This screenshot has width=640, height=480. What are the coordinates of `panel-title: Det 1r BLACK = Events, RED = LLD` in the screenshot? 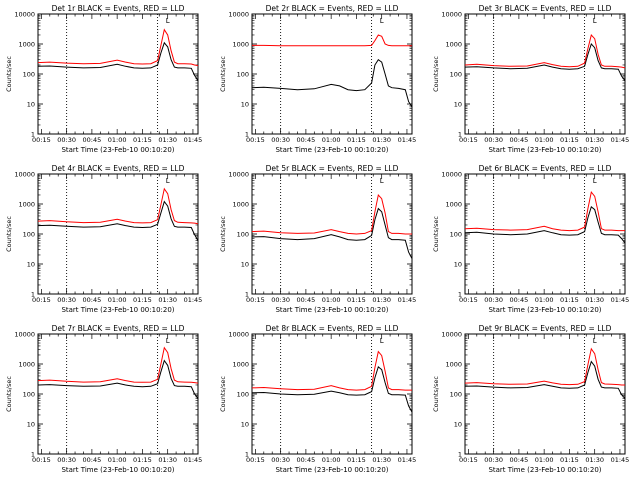 It's located at (118, 8).